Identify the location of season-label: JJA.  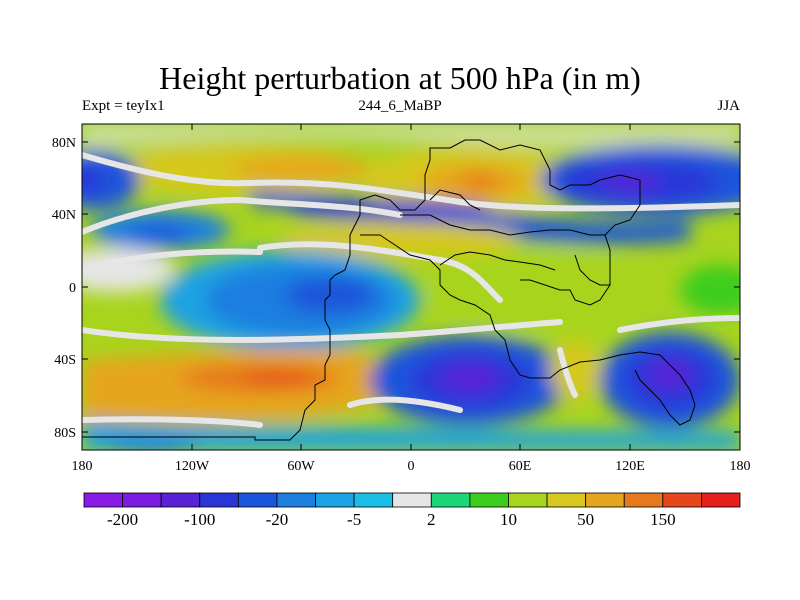
(728, 106).